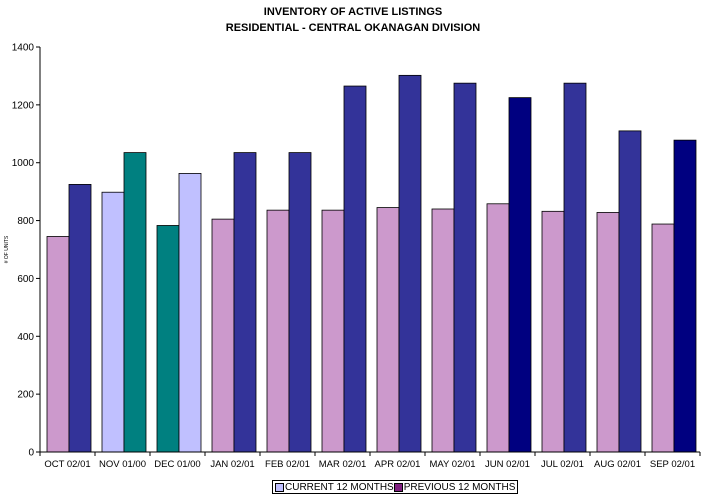 The width and height of the screenshot is (706, 497). Describe the element at coordinates (122, 464) in the screenshot. I see `x-tick-label: NOV 01/00` at that location.